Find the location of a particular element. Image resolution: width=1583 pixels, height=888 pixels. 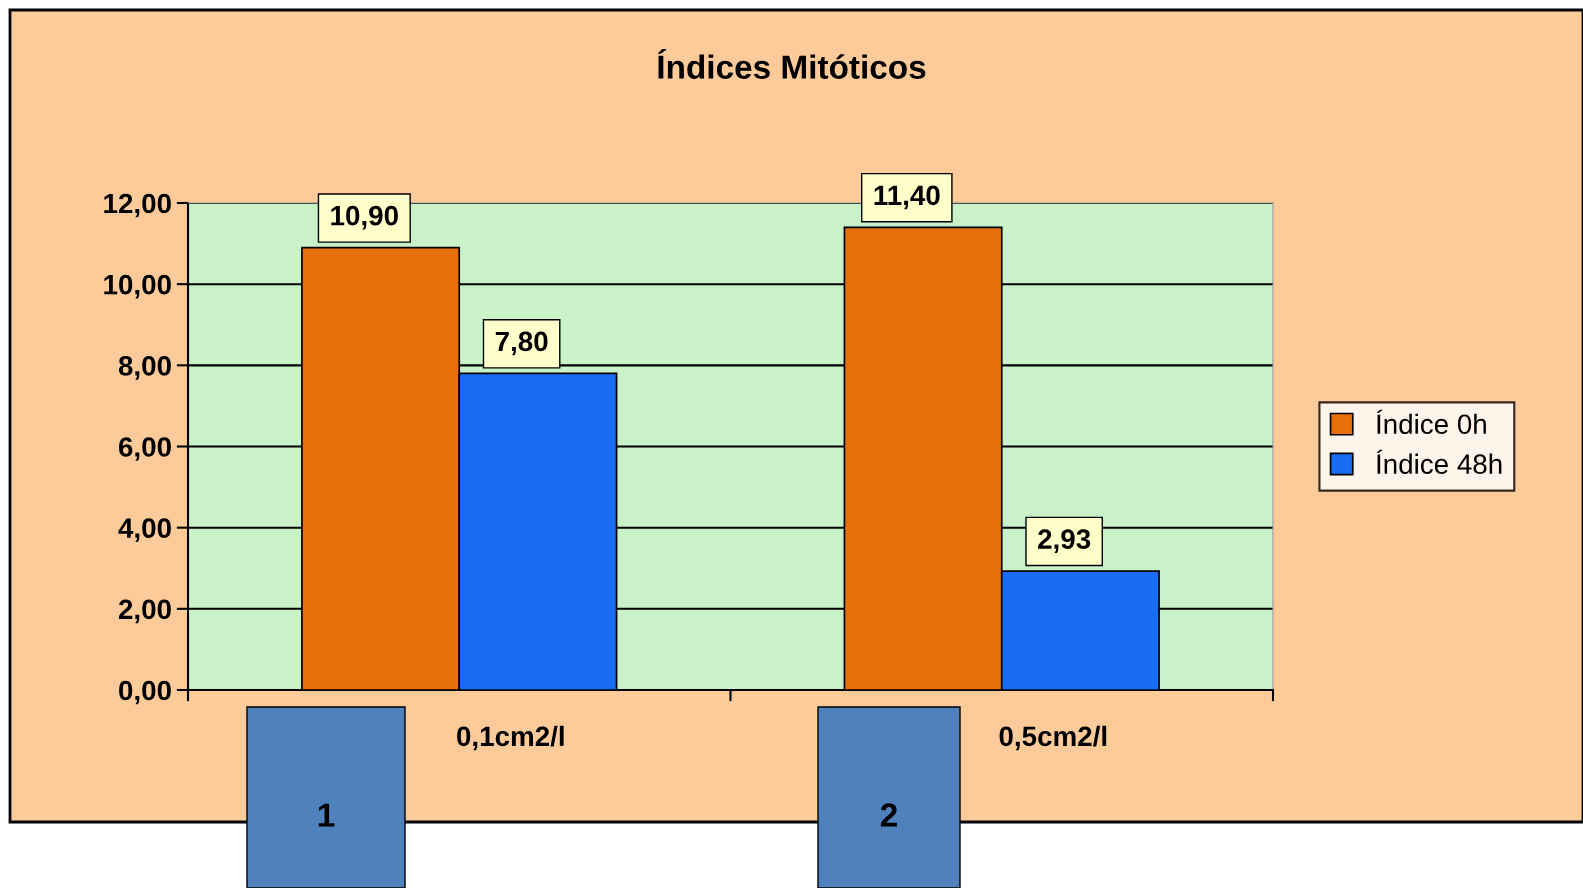

y-tick-label: 10,00 is located at coordinates (137, 286).